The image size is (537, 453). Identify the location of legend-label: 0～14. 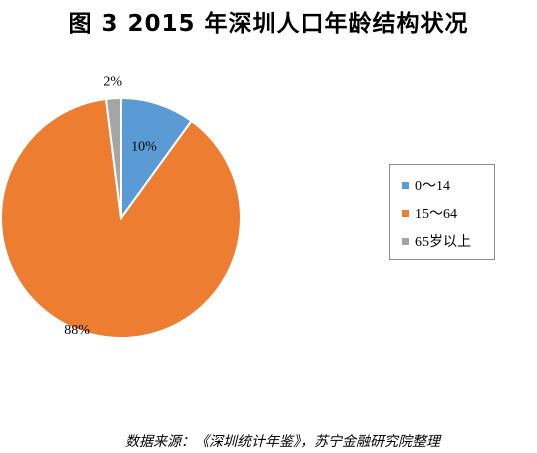
(432, 186).